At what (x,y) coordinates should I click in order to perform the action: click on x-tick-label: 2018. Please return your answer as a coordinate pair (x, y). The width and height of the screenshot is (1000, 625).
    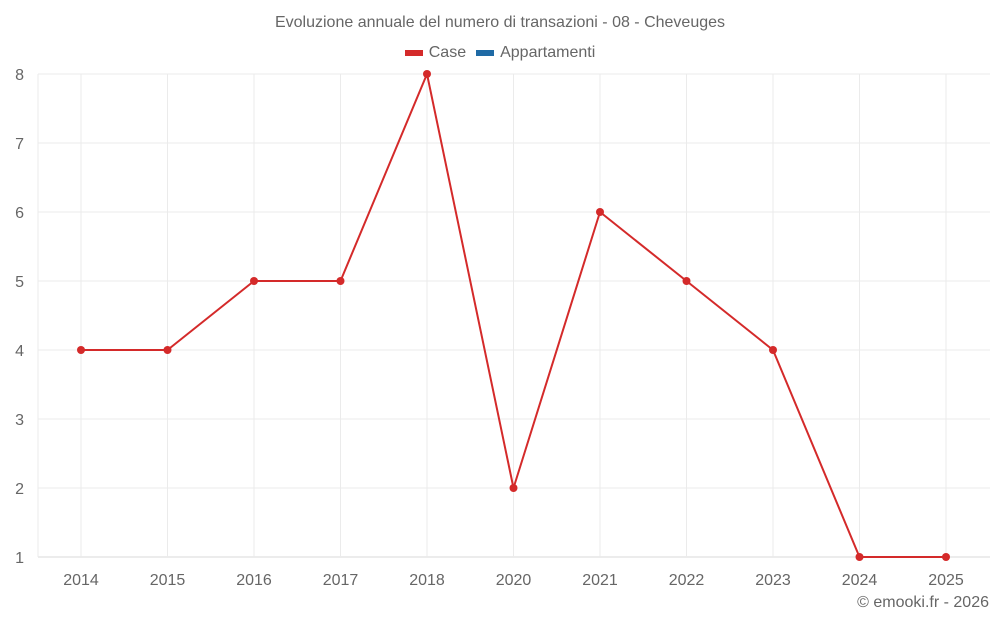
    Looking at the image, I should click on (427, 580).